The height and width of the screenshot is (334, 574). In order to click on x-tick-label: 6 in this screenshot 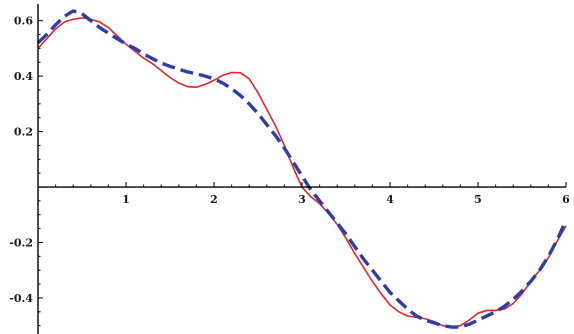, I will do `click(566, 199)`.